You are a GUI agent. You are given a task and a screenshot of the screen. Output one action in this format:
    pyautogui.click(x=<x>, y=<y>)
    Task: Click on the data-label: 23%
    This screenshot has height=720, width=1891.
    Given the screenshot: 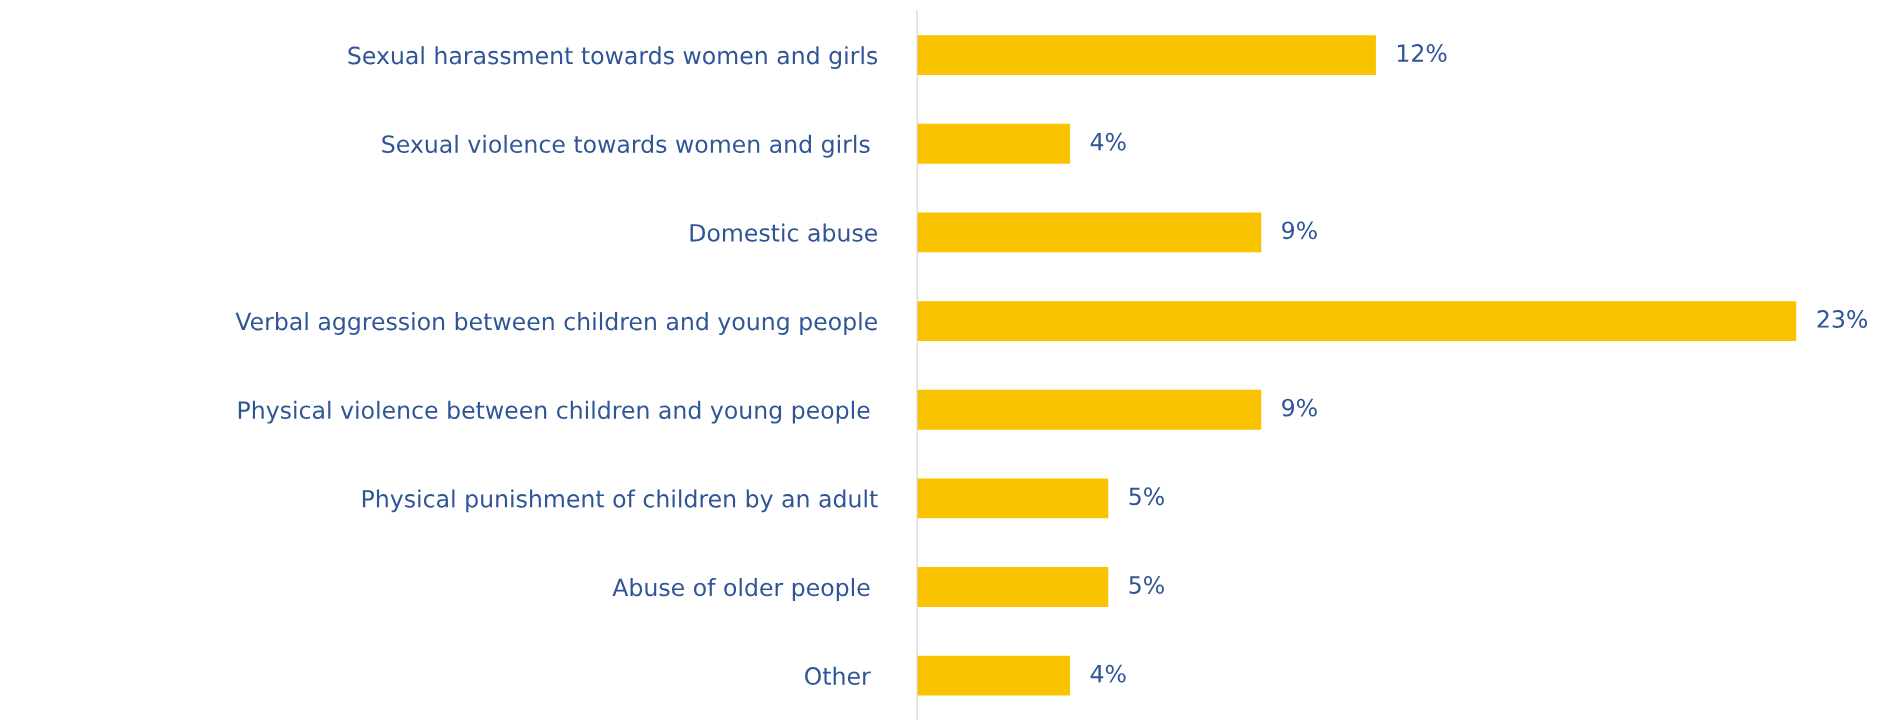 What is the action you would take?
    pyautogui.click(x=1842, y=319)
    